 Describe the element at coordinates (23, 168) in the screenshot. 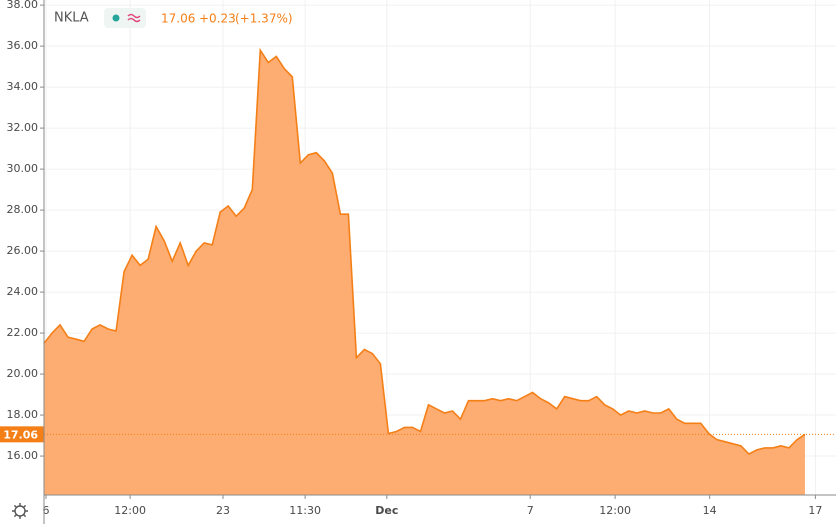

I see `y-tick-label: 30.00` at that location.